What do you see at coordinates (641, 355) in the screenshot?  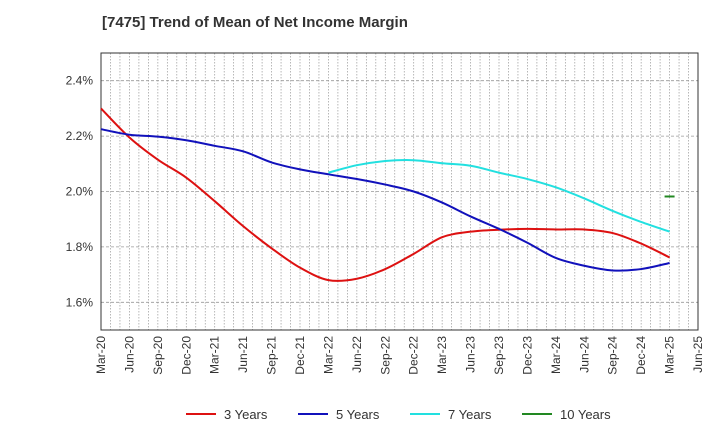 I see `x-tick-label: Dec-24` at bounding box center [641, 355].